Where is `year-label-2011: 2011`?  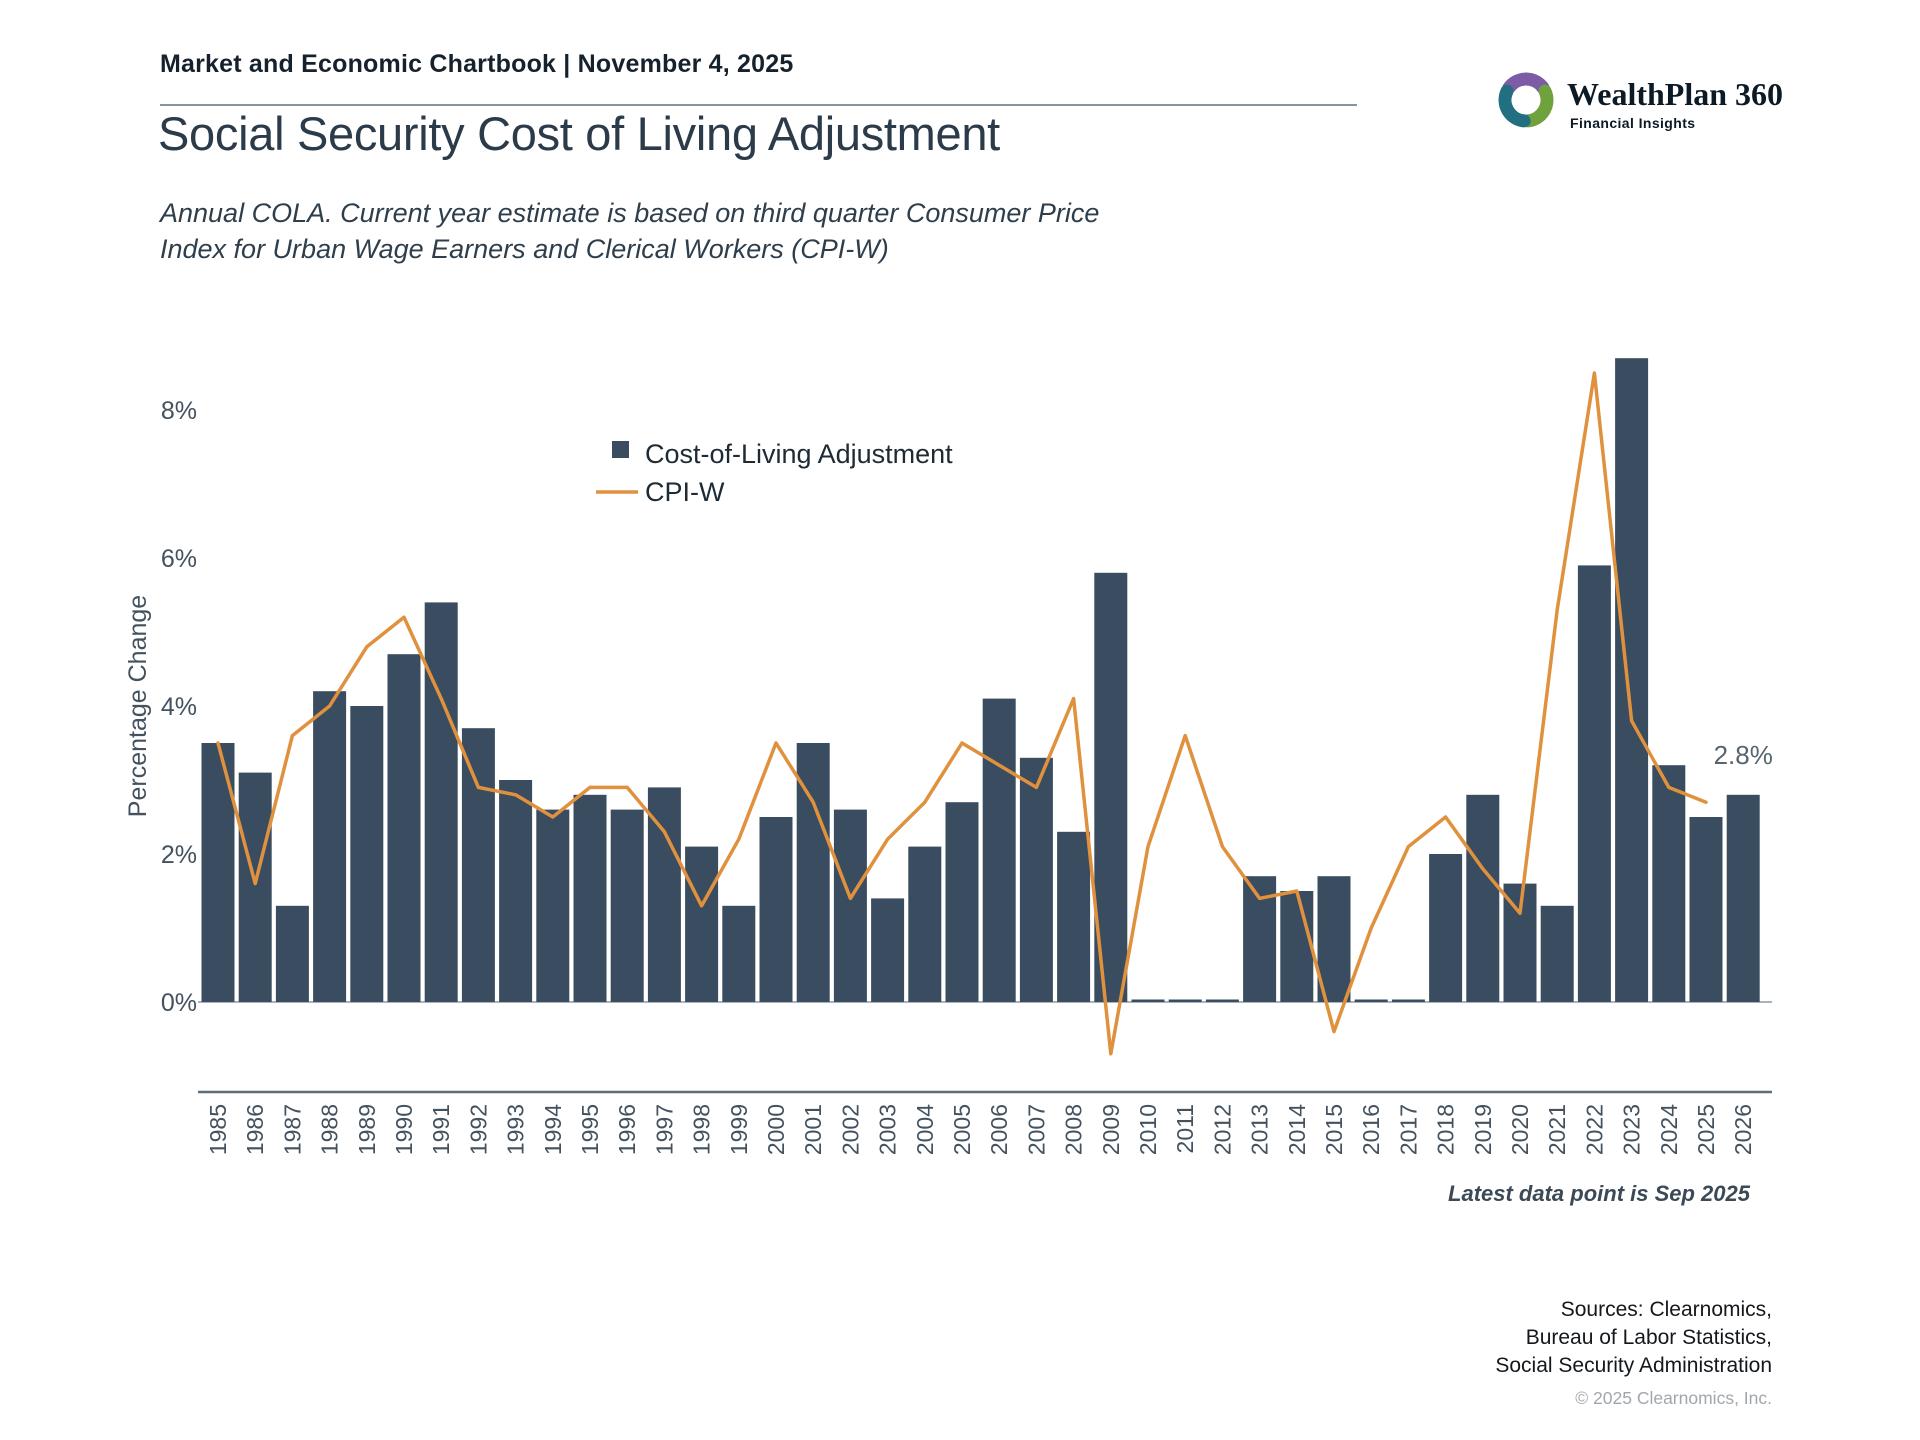 year-label-2011: 2011 is located at coordinates (1185, 1128).